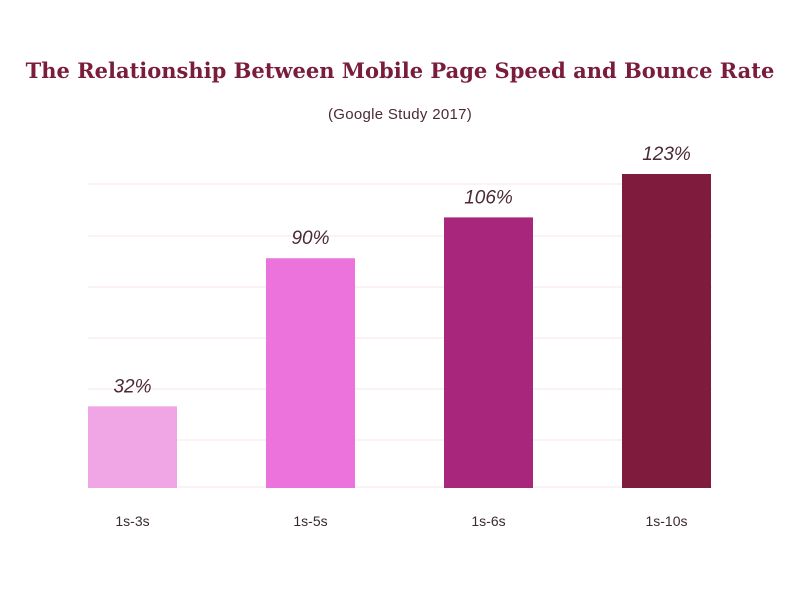  I want to click on bar-1s-3s, so click(132, 447).